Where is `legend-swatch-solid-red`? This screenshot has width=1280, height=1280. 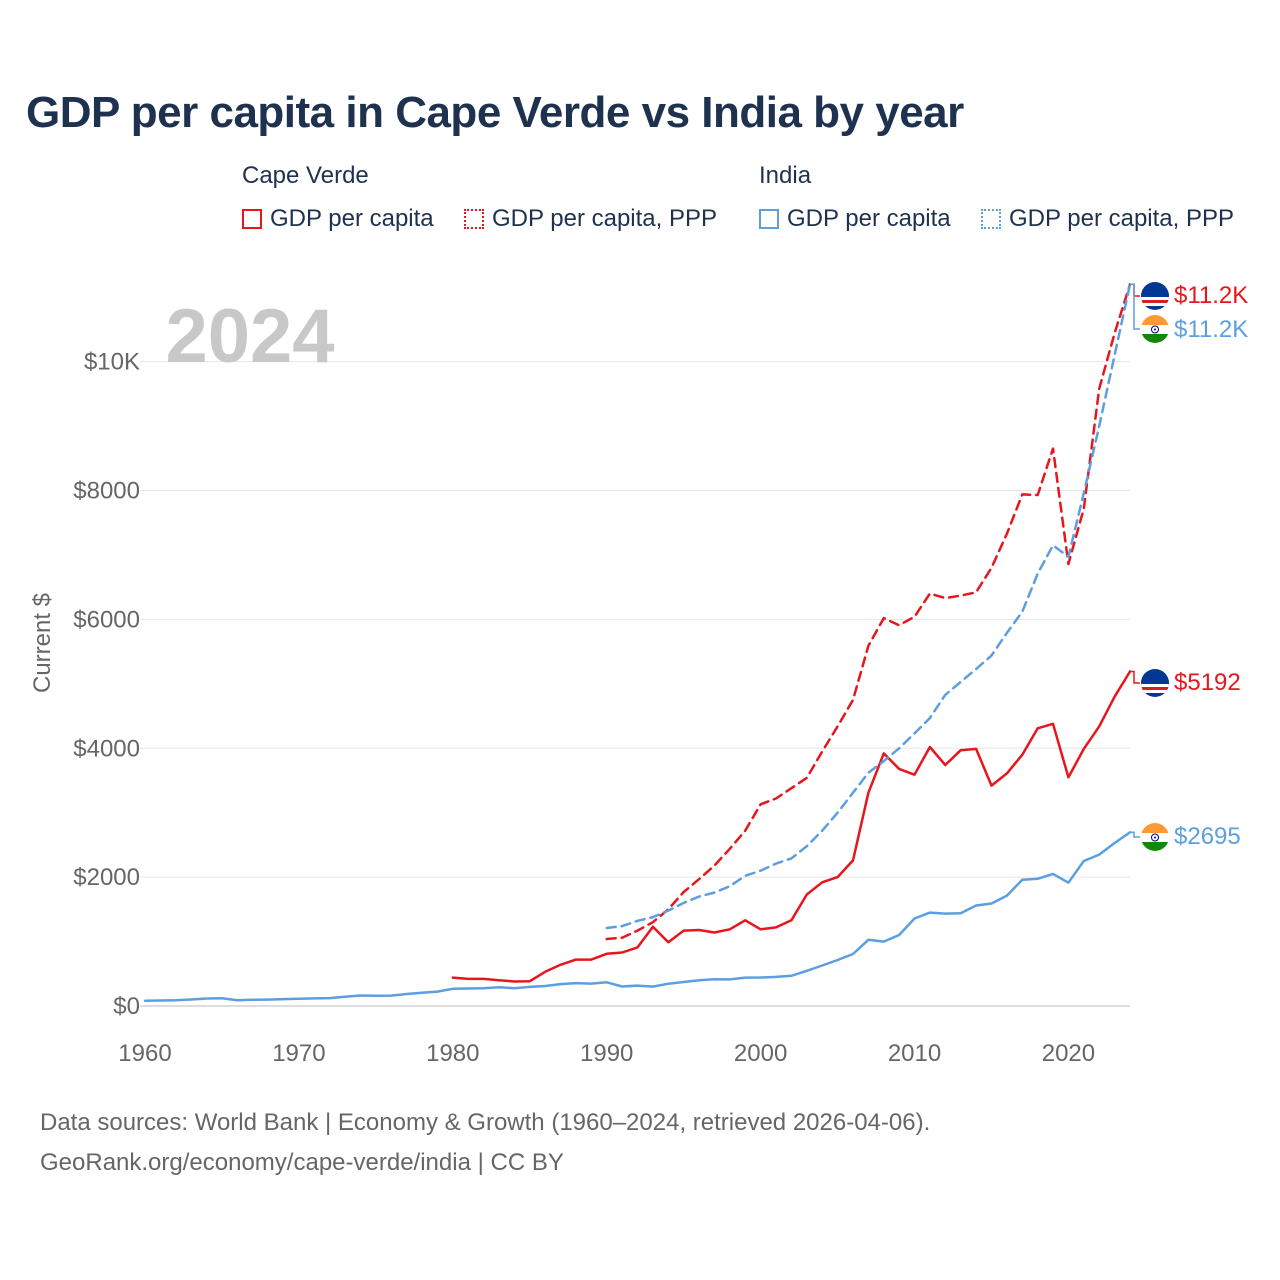 legend-swatch-solid-red is located at coordinates (252, 219).